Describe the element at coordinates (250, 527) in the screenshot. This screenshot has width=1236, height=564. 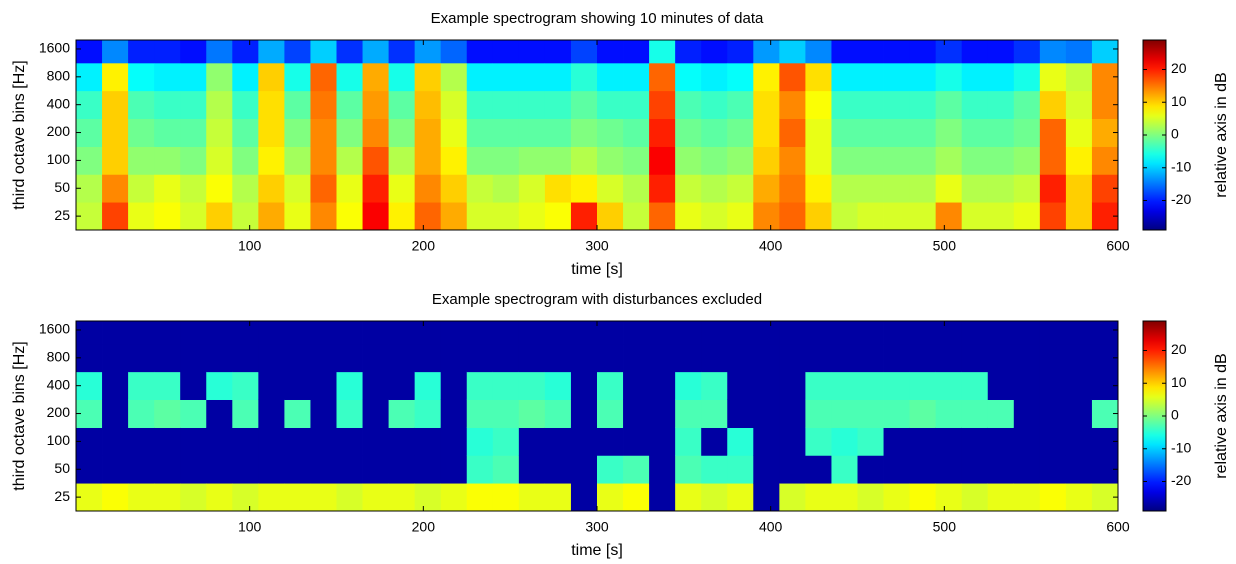
I see `x-tick-label: 100` at that location.